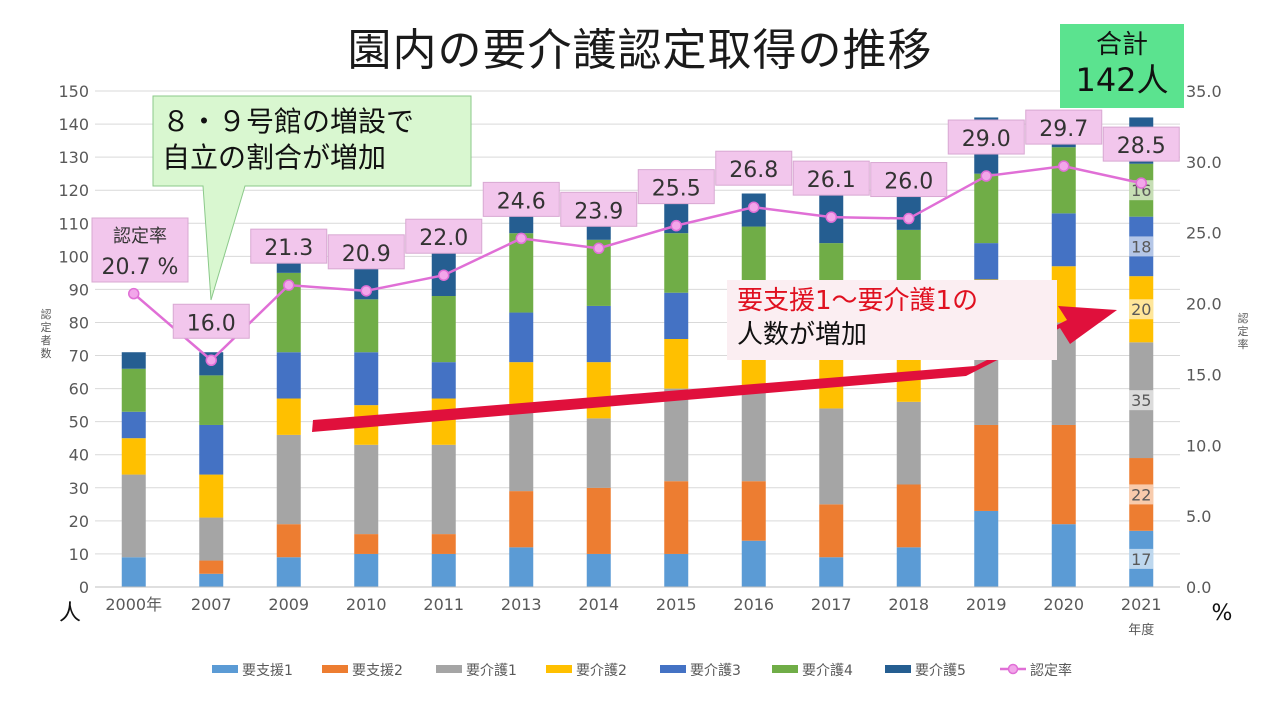 Image resolution: width=1280 pixels, height=720 pixels. I want to click on y-left-tick-label: 110, so click(73, 223).